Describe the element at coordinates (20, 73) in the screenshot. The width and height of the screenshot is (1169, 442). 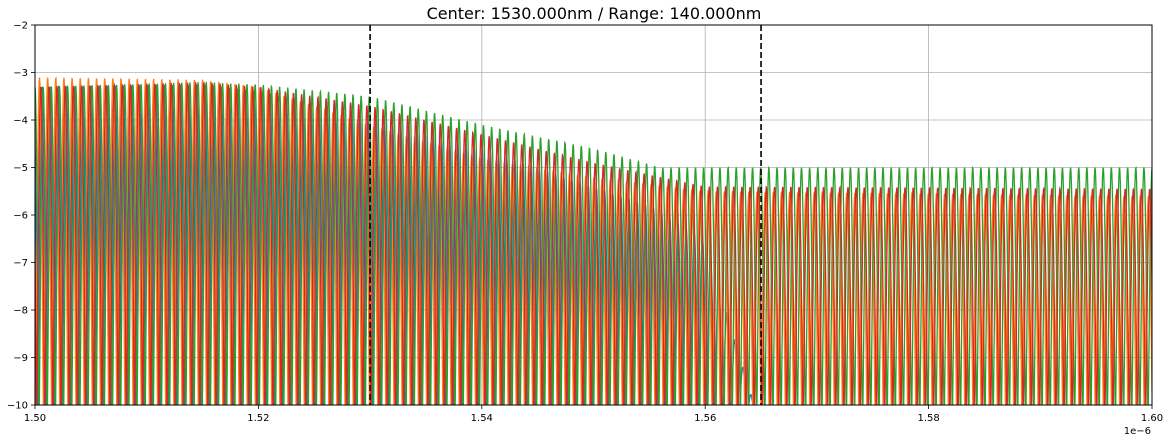
I see `y-tick-label: −3` at that location.